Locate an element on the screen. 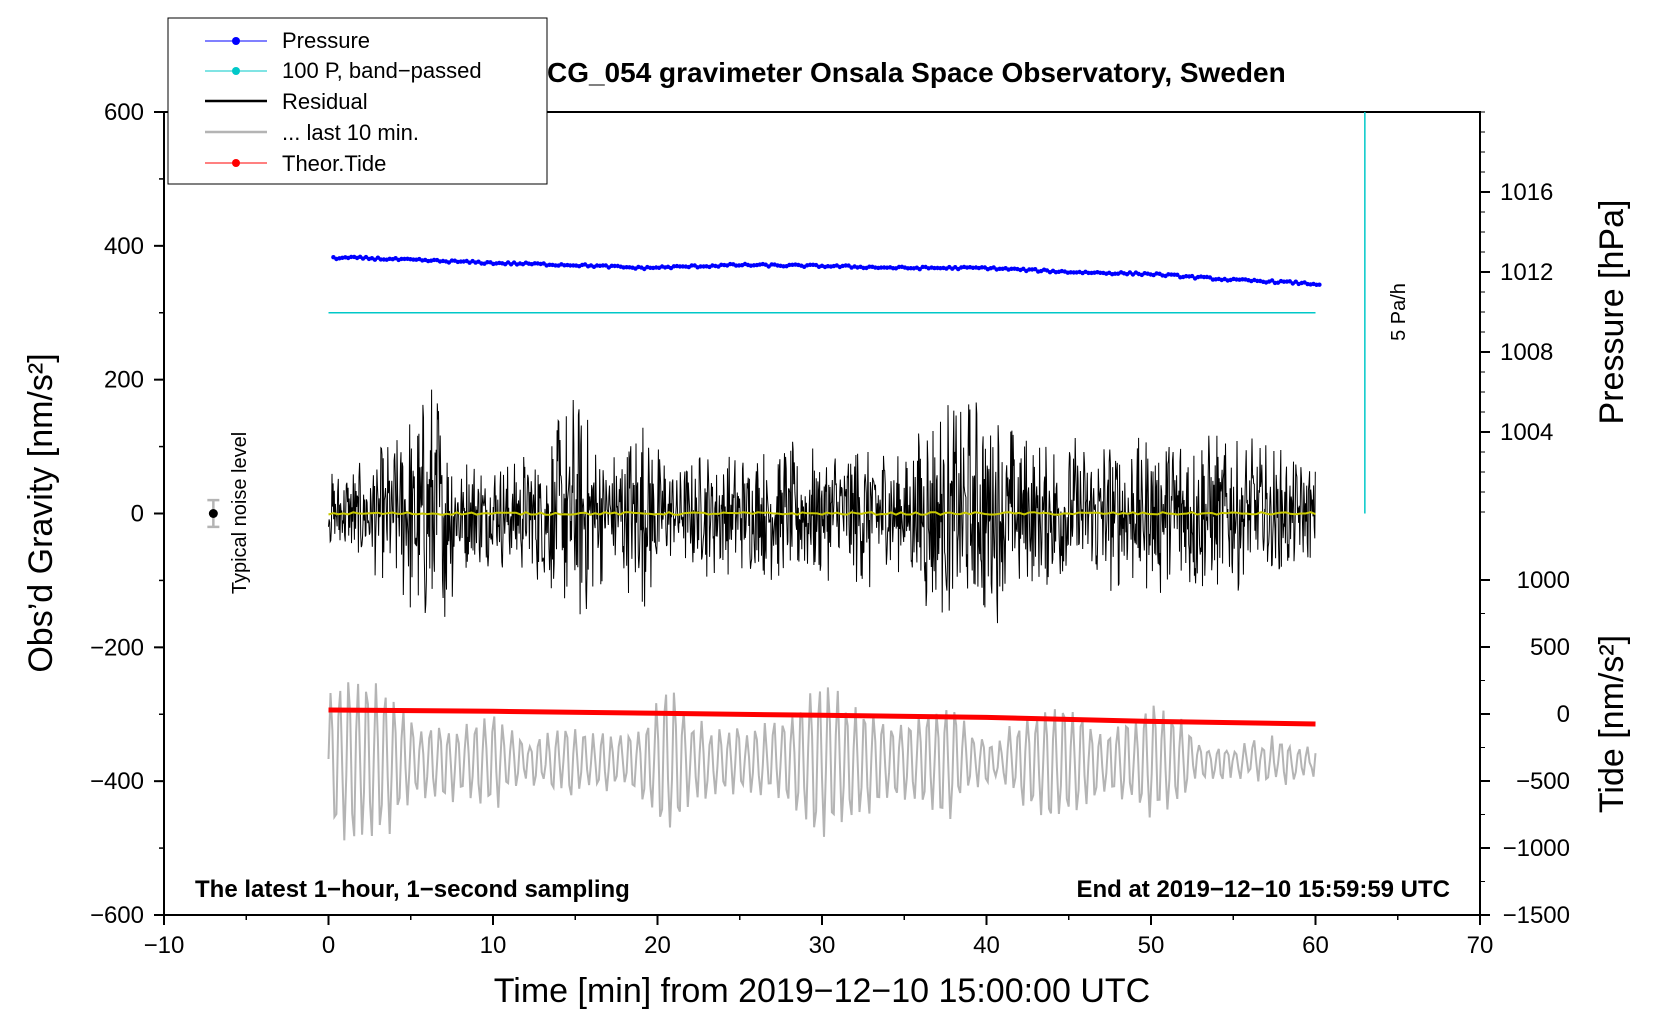 Image resolution: width=1660 pixels, height=1020 pixels. legend-label: Theor.Tide is located at coordinates (334, 163).